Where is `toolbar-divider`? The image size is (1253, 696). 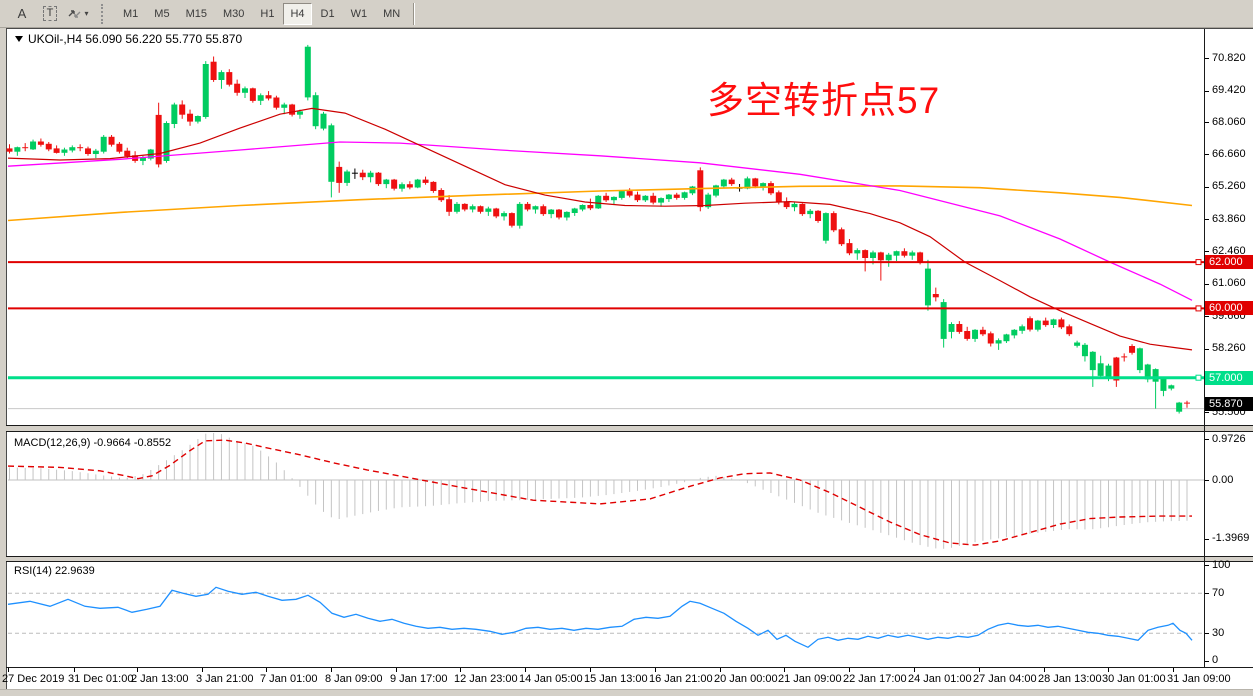 toolbar-divider is located at coordinates (414, 13).